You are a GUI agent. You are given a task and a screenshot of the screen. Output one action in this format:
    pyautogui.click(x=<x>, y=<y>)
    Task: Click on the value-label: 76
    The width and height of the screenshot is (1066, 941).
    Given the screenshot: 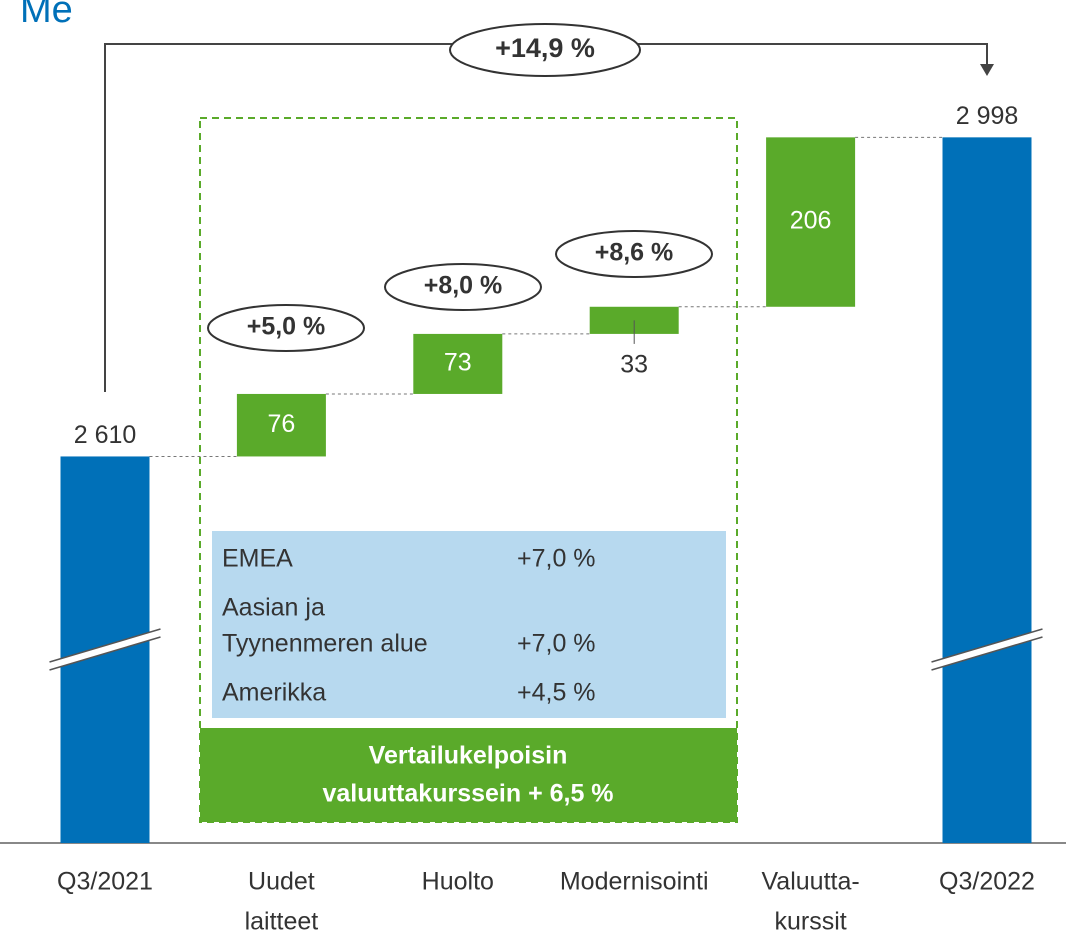 What is the action you would take?
    pyautogui.click(x=281, y=424)
    